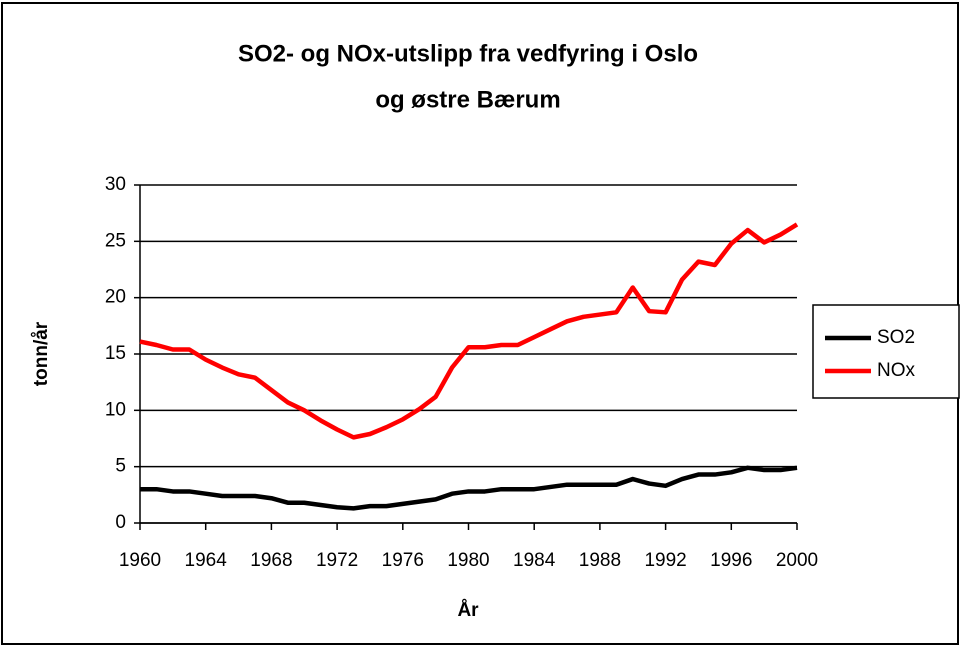 This screenshot has width=962, height=648. I want to click on legend-label: SO2, so click(896, 337).